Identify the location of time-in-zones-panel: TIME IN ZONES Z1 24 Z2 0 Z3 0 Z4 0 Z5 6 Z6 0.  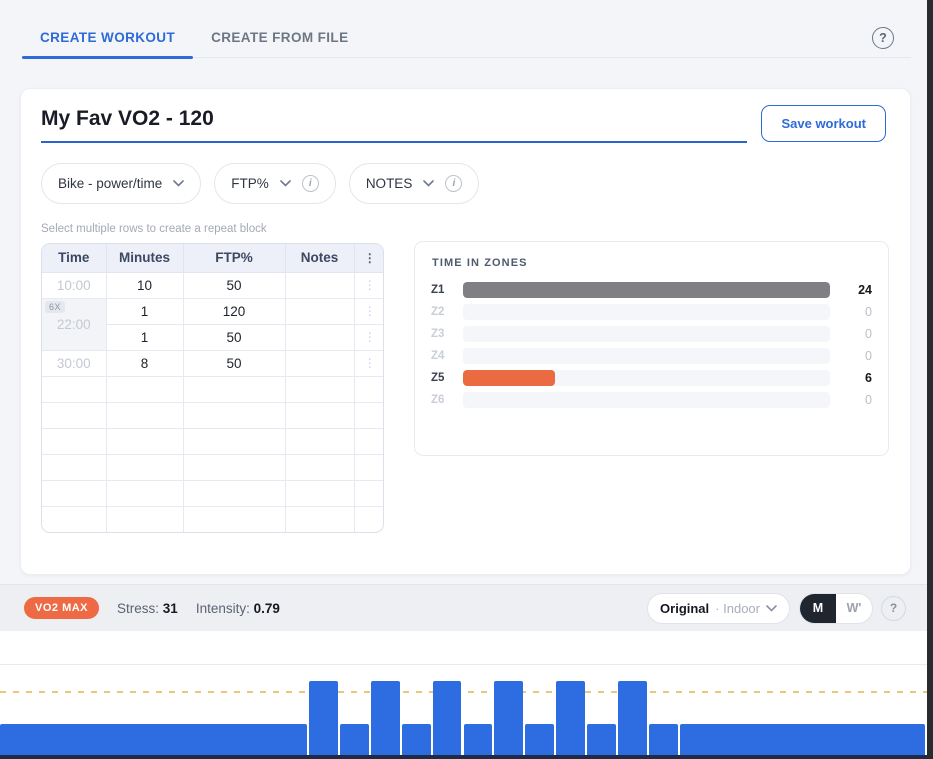
(651, 348).